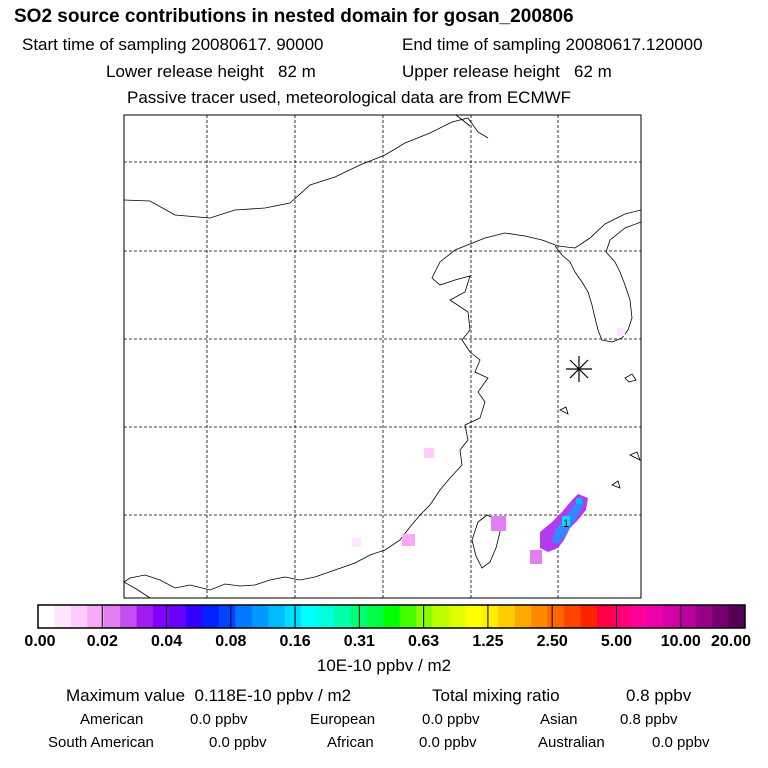 This screenshot has width=768, height=768. Describe the element at coordinates (424, 641) in the screenshot. I see `colorbar-tick-label: 0.63` at that location.